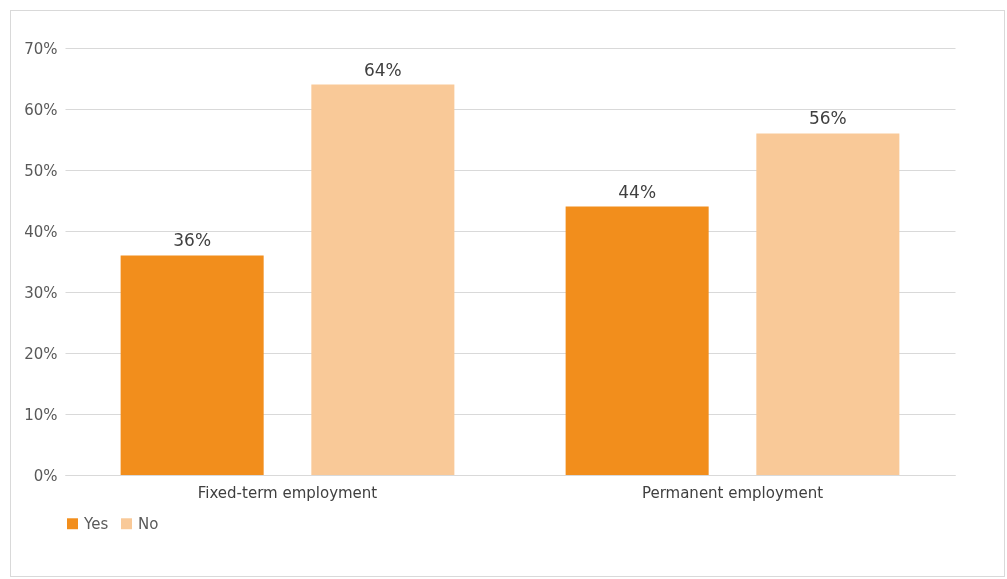  Describe the element at coordinates (41, 414) in the screenshot. I see `y-tick-label: 10%` at that location.